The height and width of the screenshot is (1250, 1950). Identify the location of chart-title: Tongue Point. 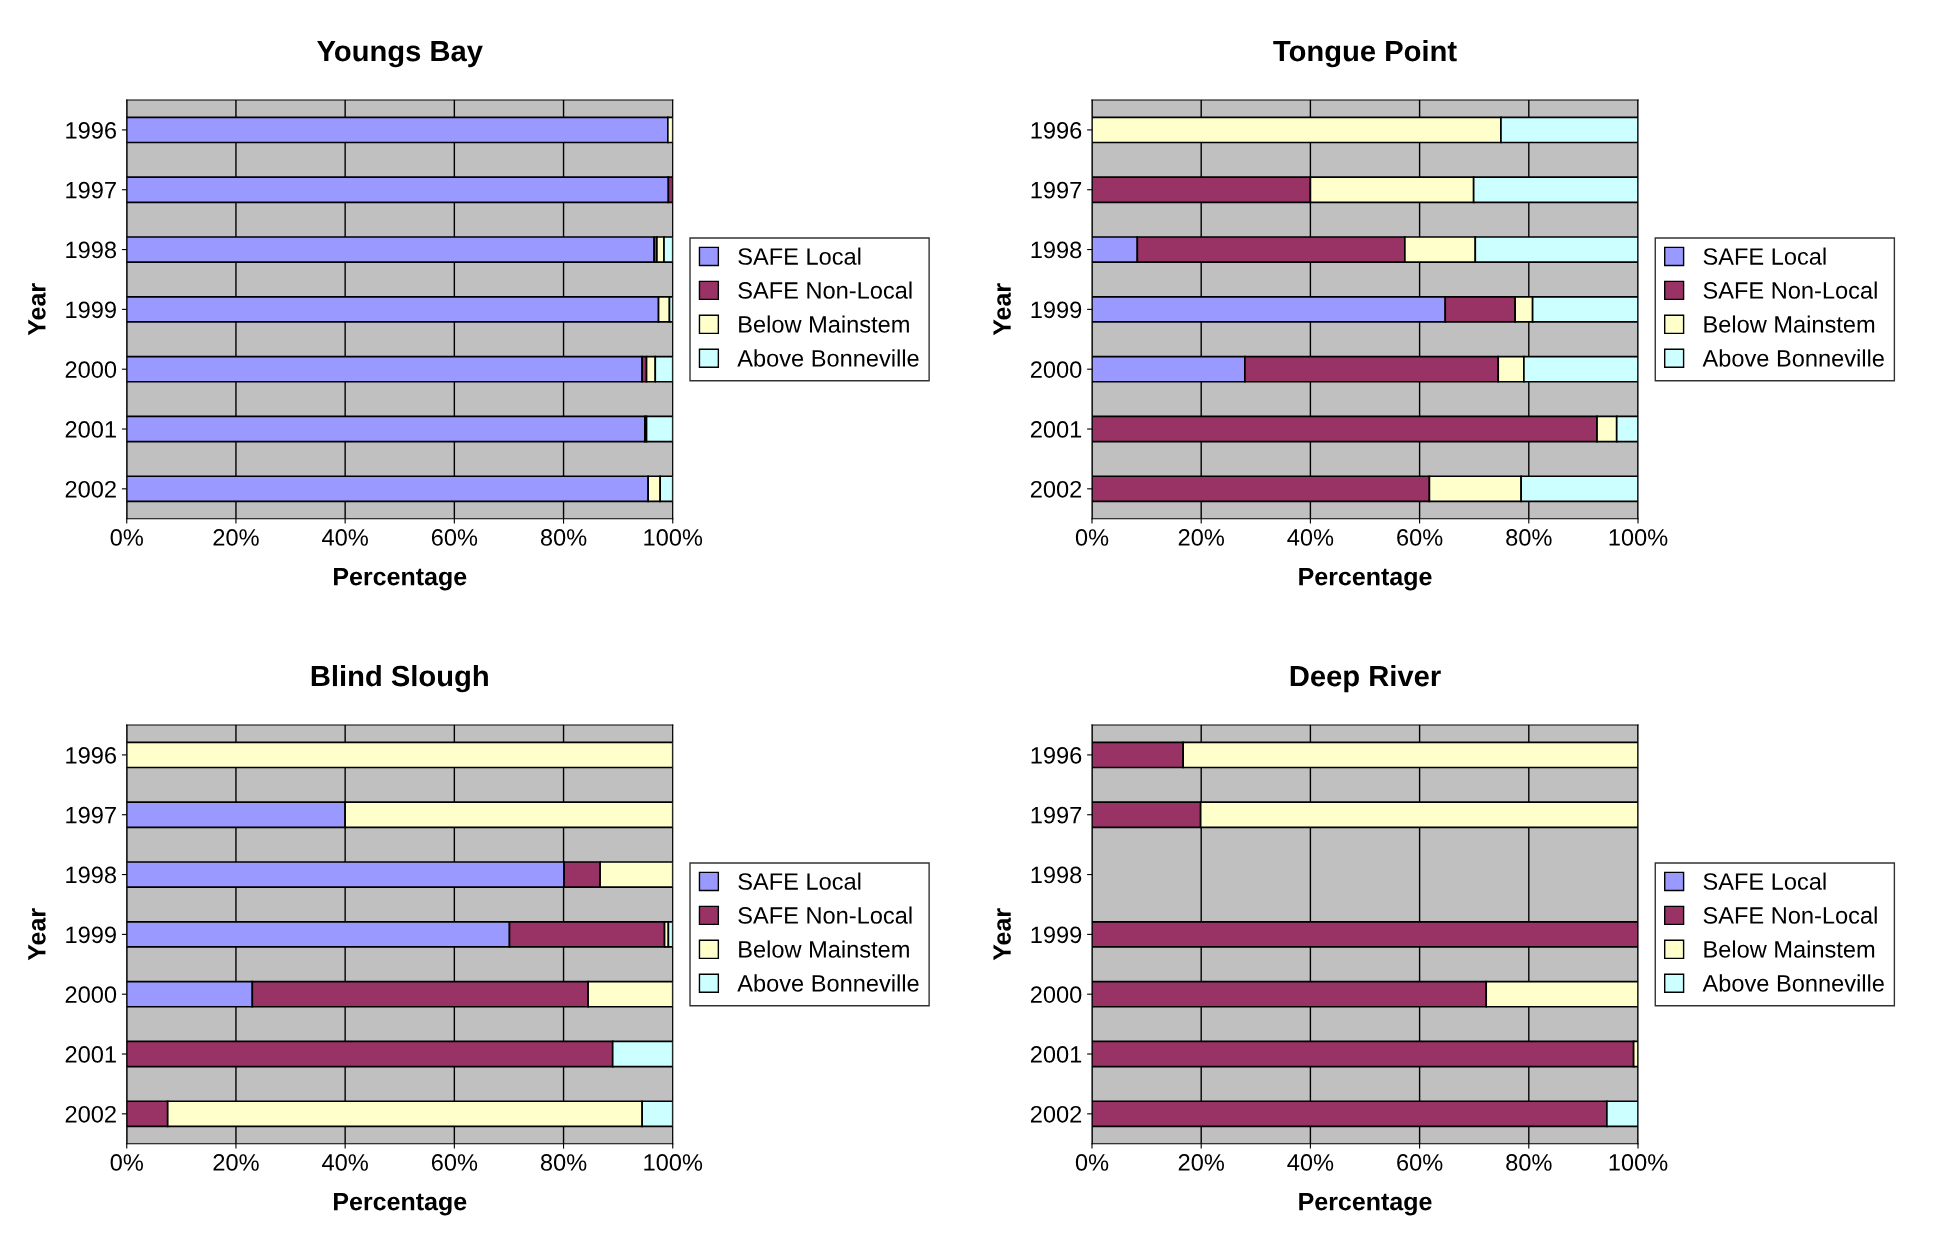
(1365, 53).